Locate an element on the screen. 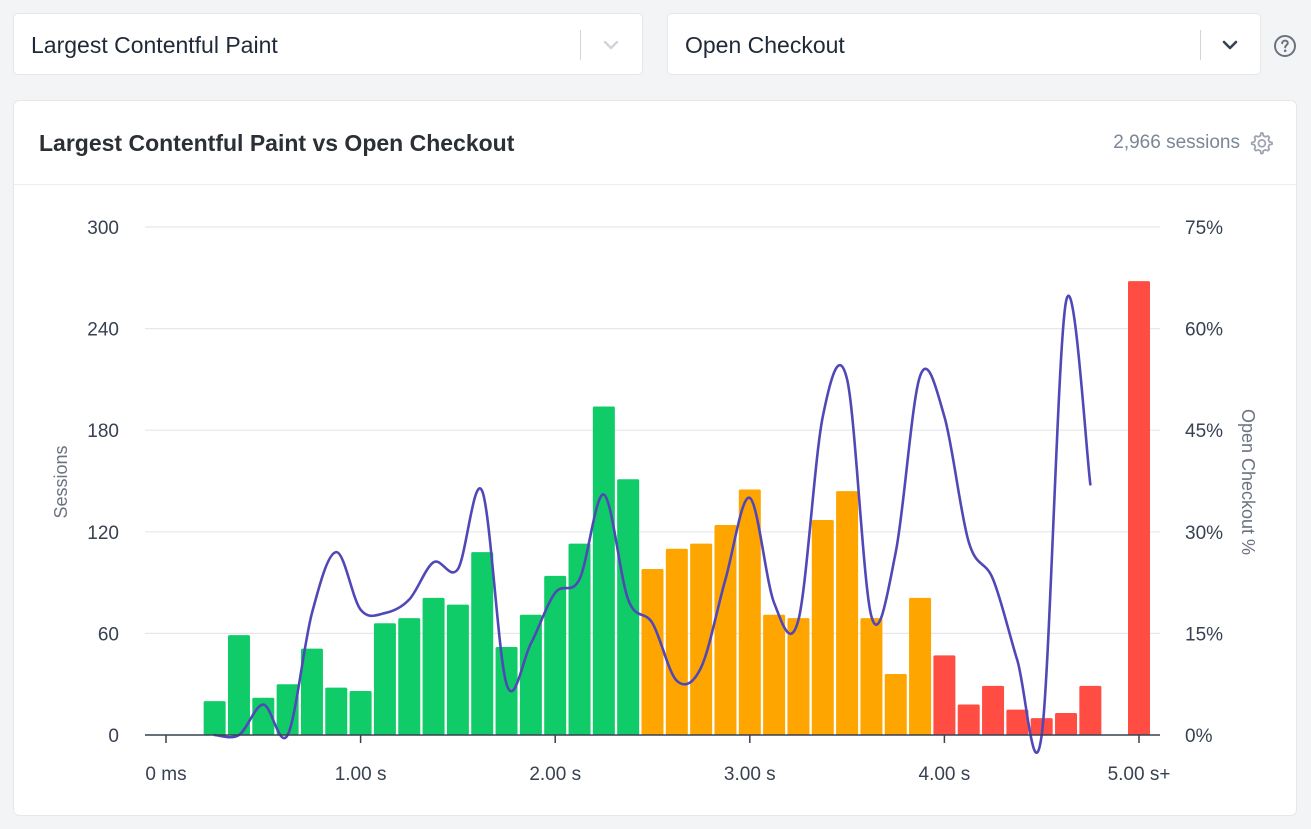  y-axis-title: Sessions is located at coordinates (61, 481).